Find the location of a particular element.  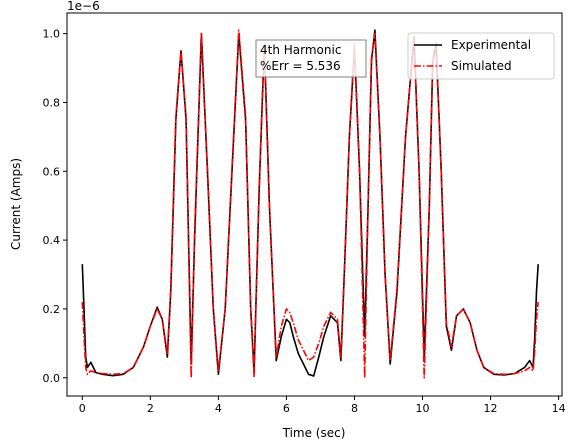

x-axis-label: Time (sec) is located at coordinates (314, 433).